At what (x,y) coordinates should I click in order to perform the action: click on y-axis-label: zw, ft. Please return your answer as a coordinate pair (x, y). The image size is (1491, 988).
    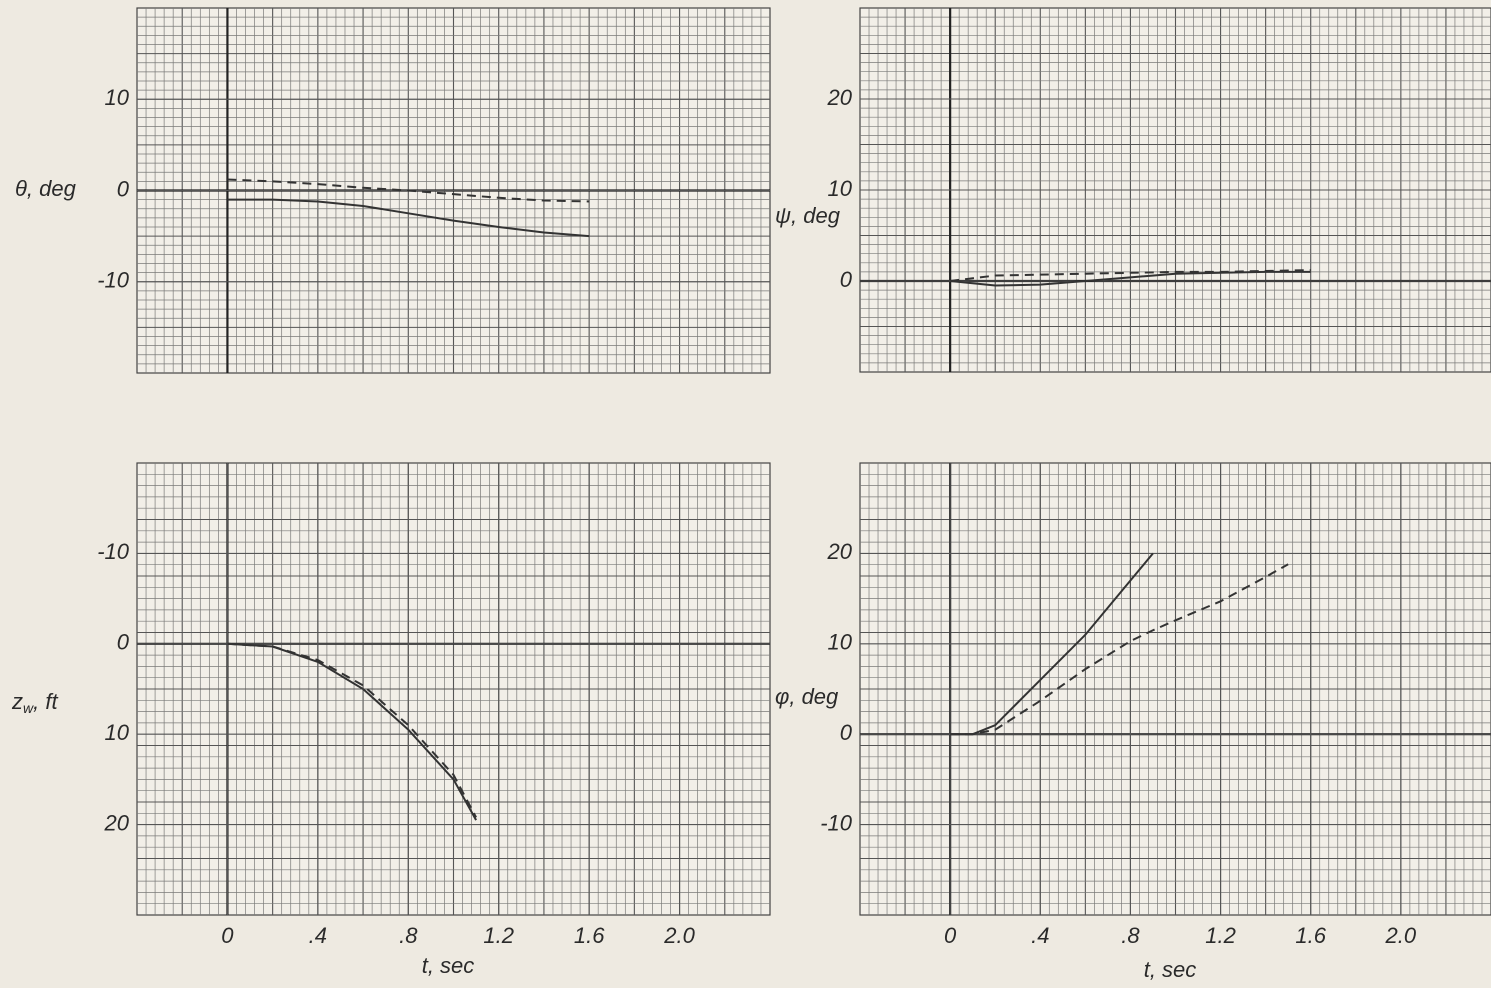
    Looking at the image, I should click on (34, 702).